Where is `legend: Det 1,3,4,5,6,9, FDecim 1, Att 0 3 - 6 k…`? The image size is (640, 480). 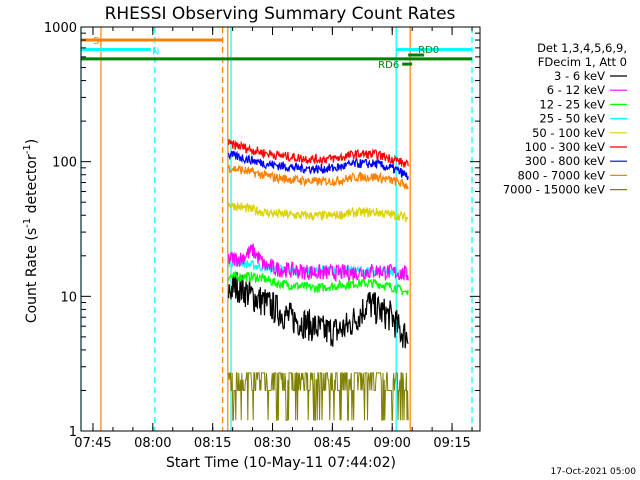
legend: Det 1,3,4,5,6,9, FDecim 1, Att 0 3 - 6 k… is located at coordinates (565, 119).